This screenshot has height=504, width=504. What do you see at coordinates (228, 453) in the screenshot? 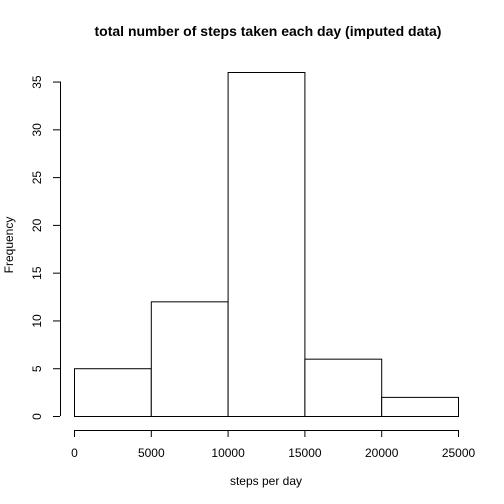
I see `x-tick-label: 10000` at bounding box center [228, 453].